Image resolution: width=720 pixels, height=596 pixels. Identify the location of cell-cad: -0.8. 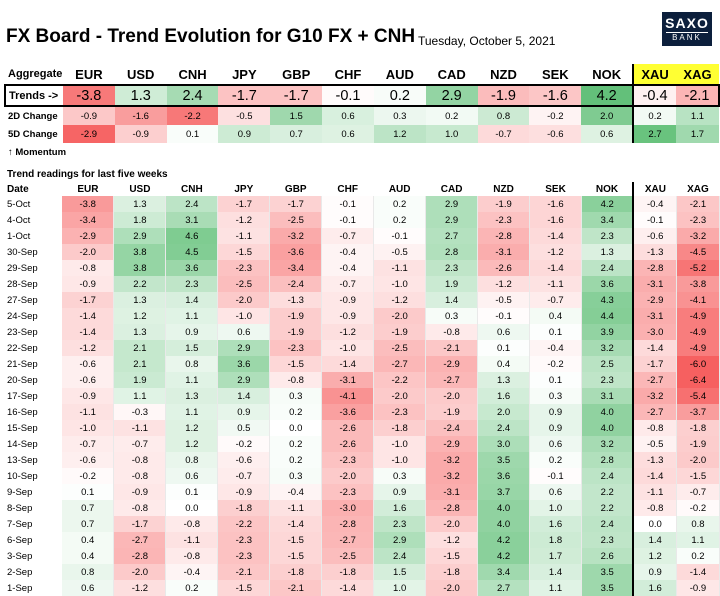
(452, 332).